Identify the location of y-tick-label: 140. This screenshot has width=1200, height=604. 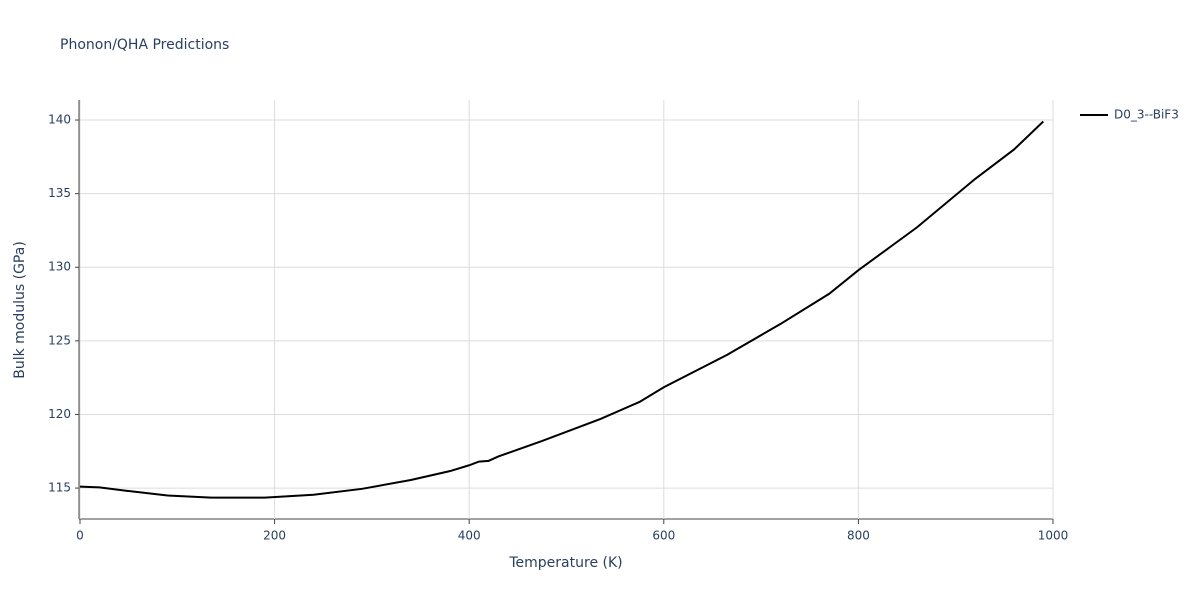
(59, 120).